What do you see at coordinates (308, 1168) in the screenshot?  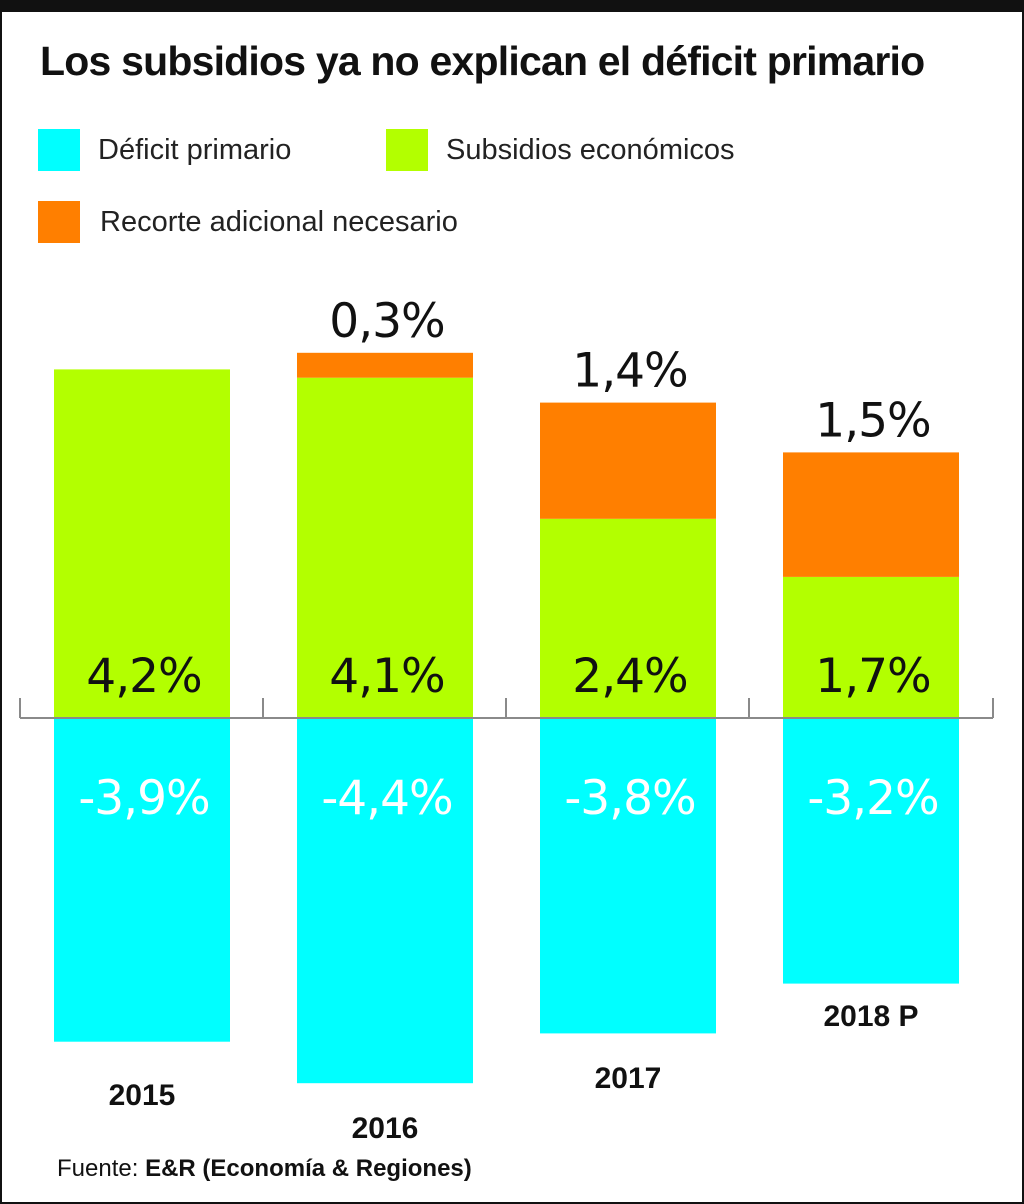 I see `source-name: E&R (Economía & Regiones)` at bounding box center [308, 1168].